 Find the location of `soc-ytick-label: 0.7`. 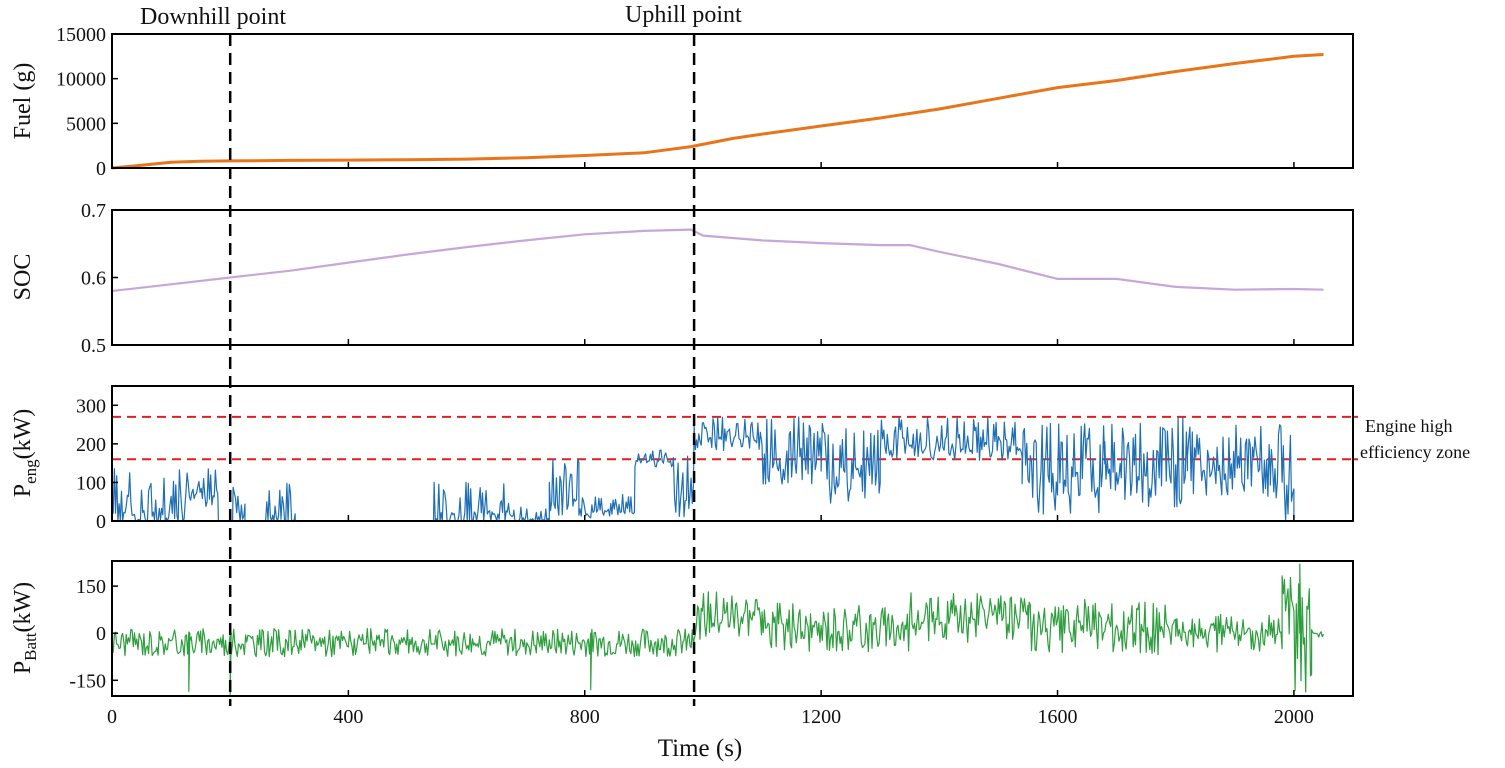

soc-ytick-label: 0.7 is located at coordinates (93, 211).